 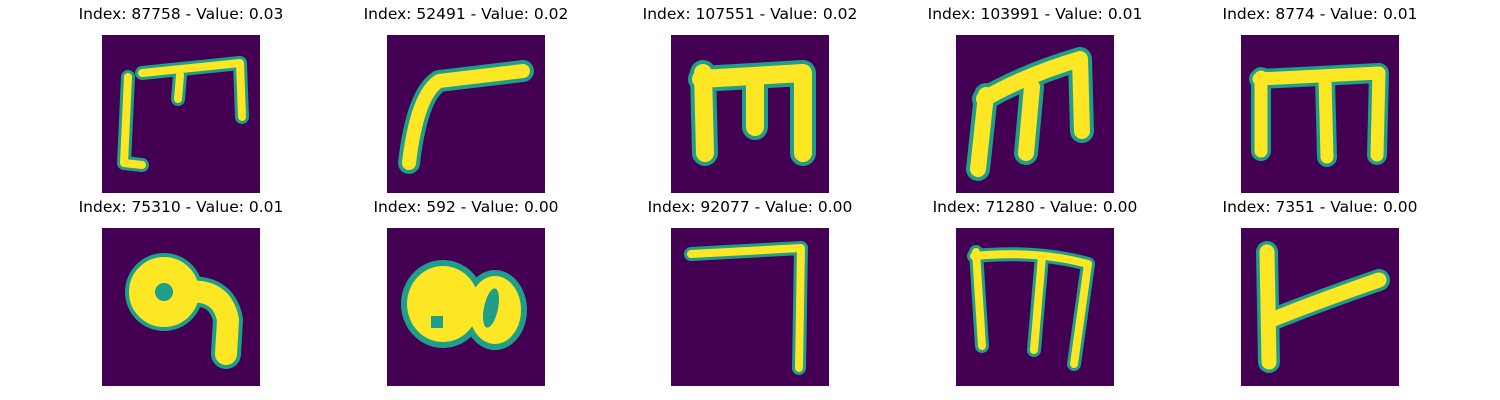 I want to click on m-tall-icon, so click(x=1320, y=114).